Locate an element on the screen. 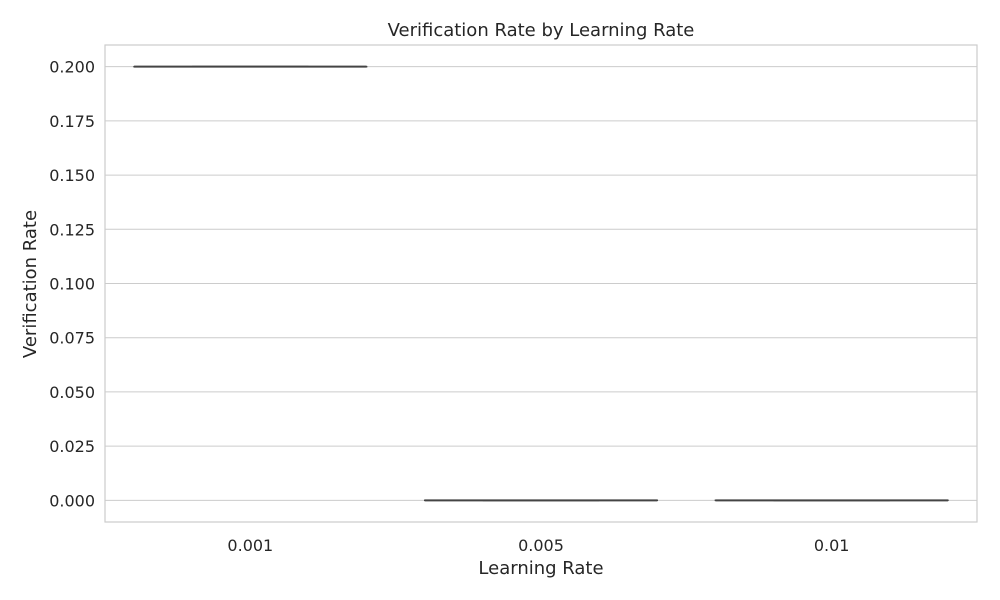 This screenshot has width=1000, height=600. y-axis-label: Verification Rate is located at coordinates (30, 284).